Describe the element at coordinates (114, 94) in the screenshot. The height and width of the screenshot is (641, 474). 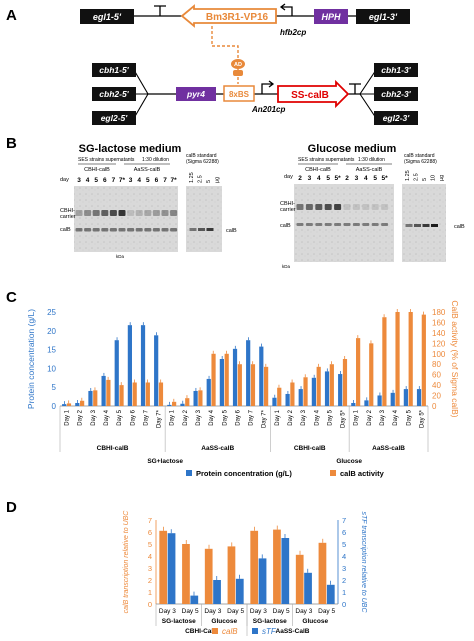
I see `cbh2-5-box` at that location.